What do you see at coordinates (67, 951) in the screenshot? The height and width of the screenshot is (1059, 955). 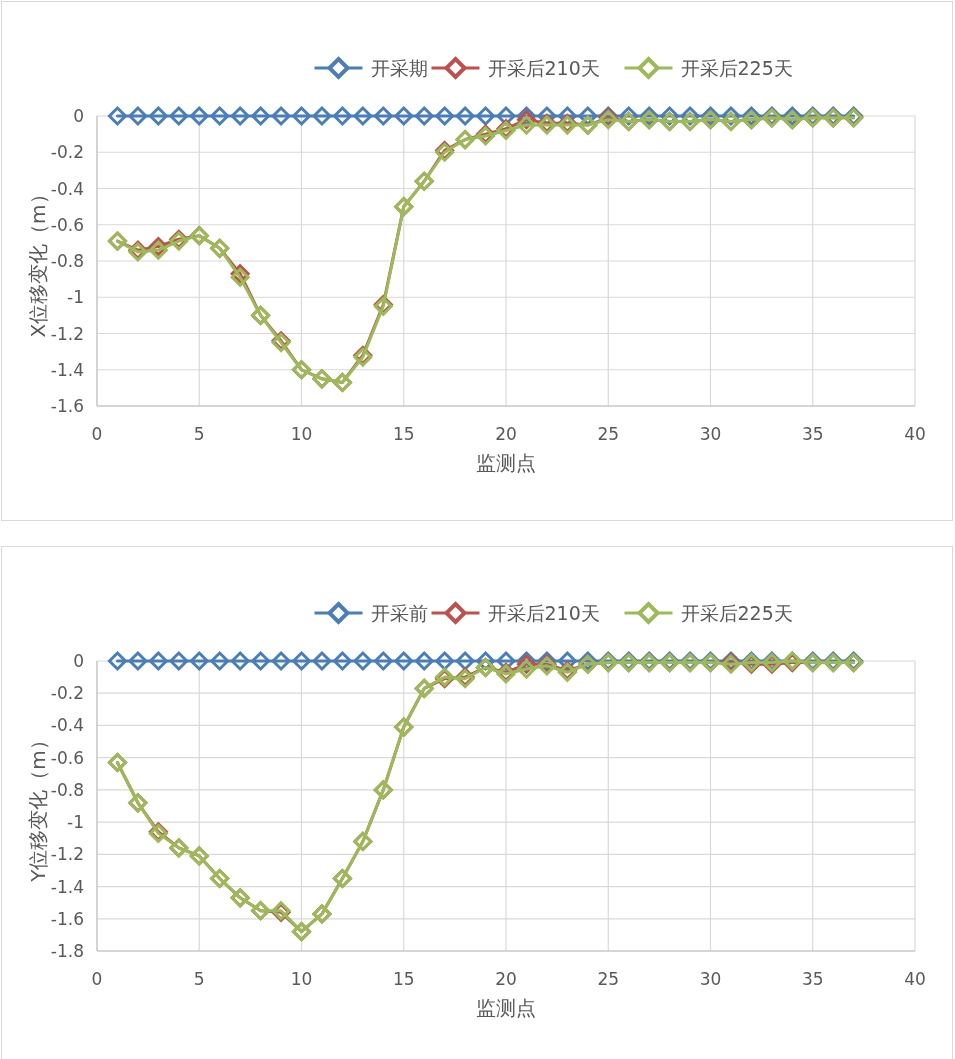 I see `y-tick-label: -1.8` at bounding box center [67, 951].